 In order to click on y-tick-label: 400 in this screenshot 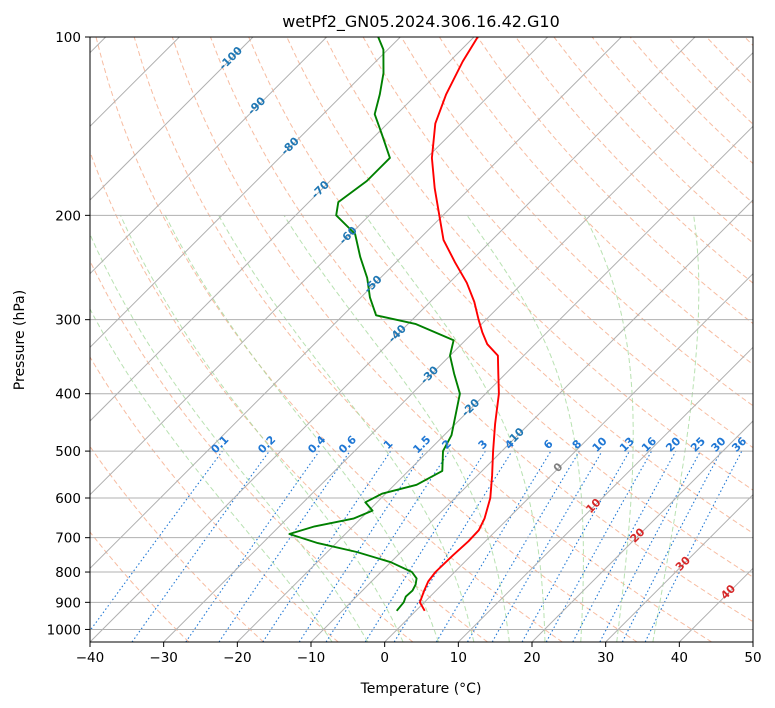, I will do `click(68, 395)`.